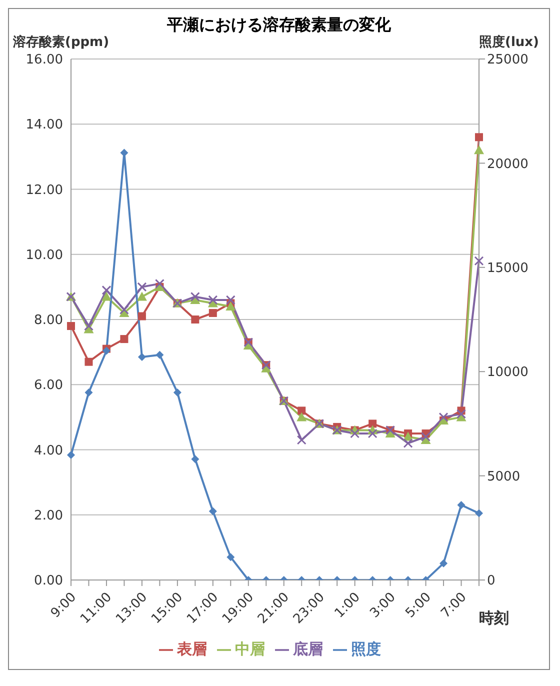 This screenshot has width=560, height=686. I want to click on y-tick-label: 6.00, so click(48, 386).